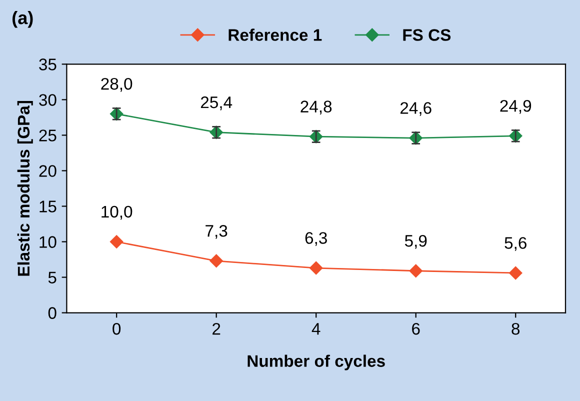 The width and height of the screenshot is (580, 401). I want to click on x-tick-label: 6, so click(416, 328).